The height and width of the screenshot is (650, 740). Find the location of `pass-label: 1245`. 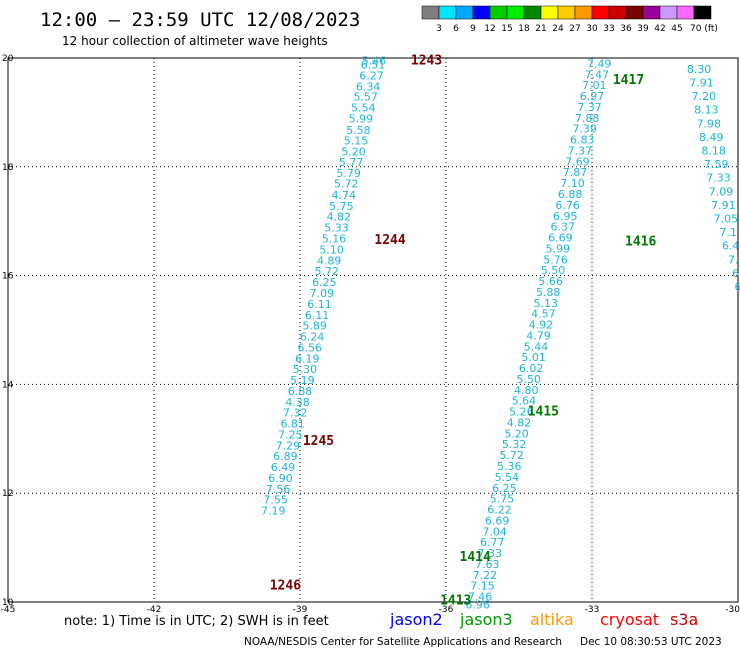

pass-label: 1245 is located at coordinates (318, 441).